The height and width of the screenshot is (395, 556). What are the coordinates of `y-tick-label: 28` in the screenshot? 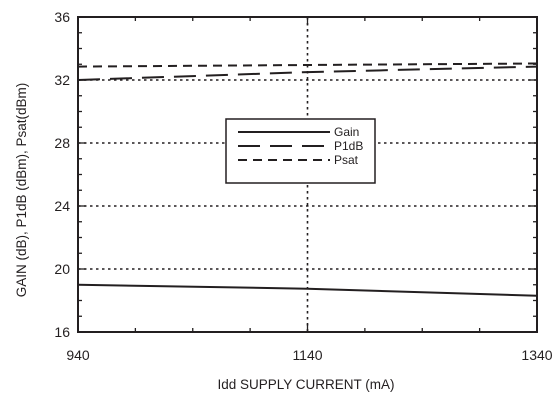 It's located at (62, 143).